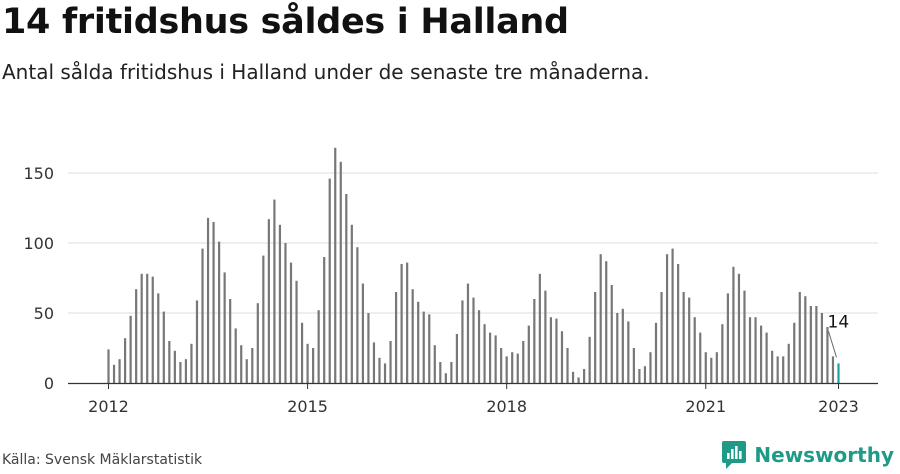  I want to click on x-tick-label: 2023, so click(838, 406).